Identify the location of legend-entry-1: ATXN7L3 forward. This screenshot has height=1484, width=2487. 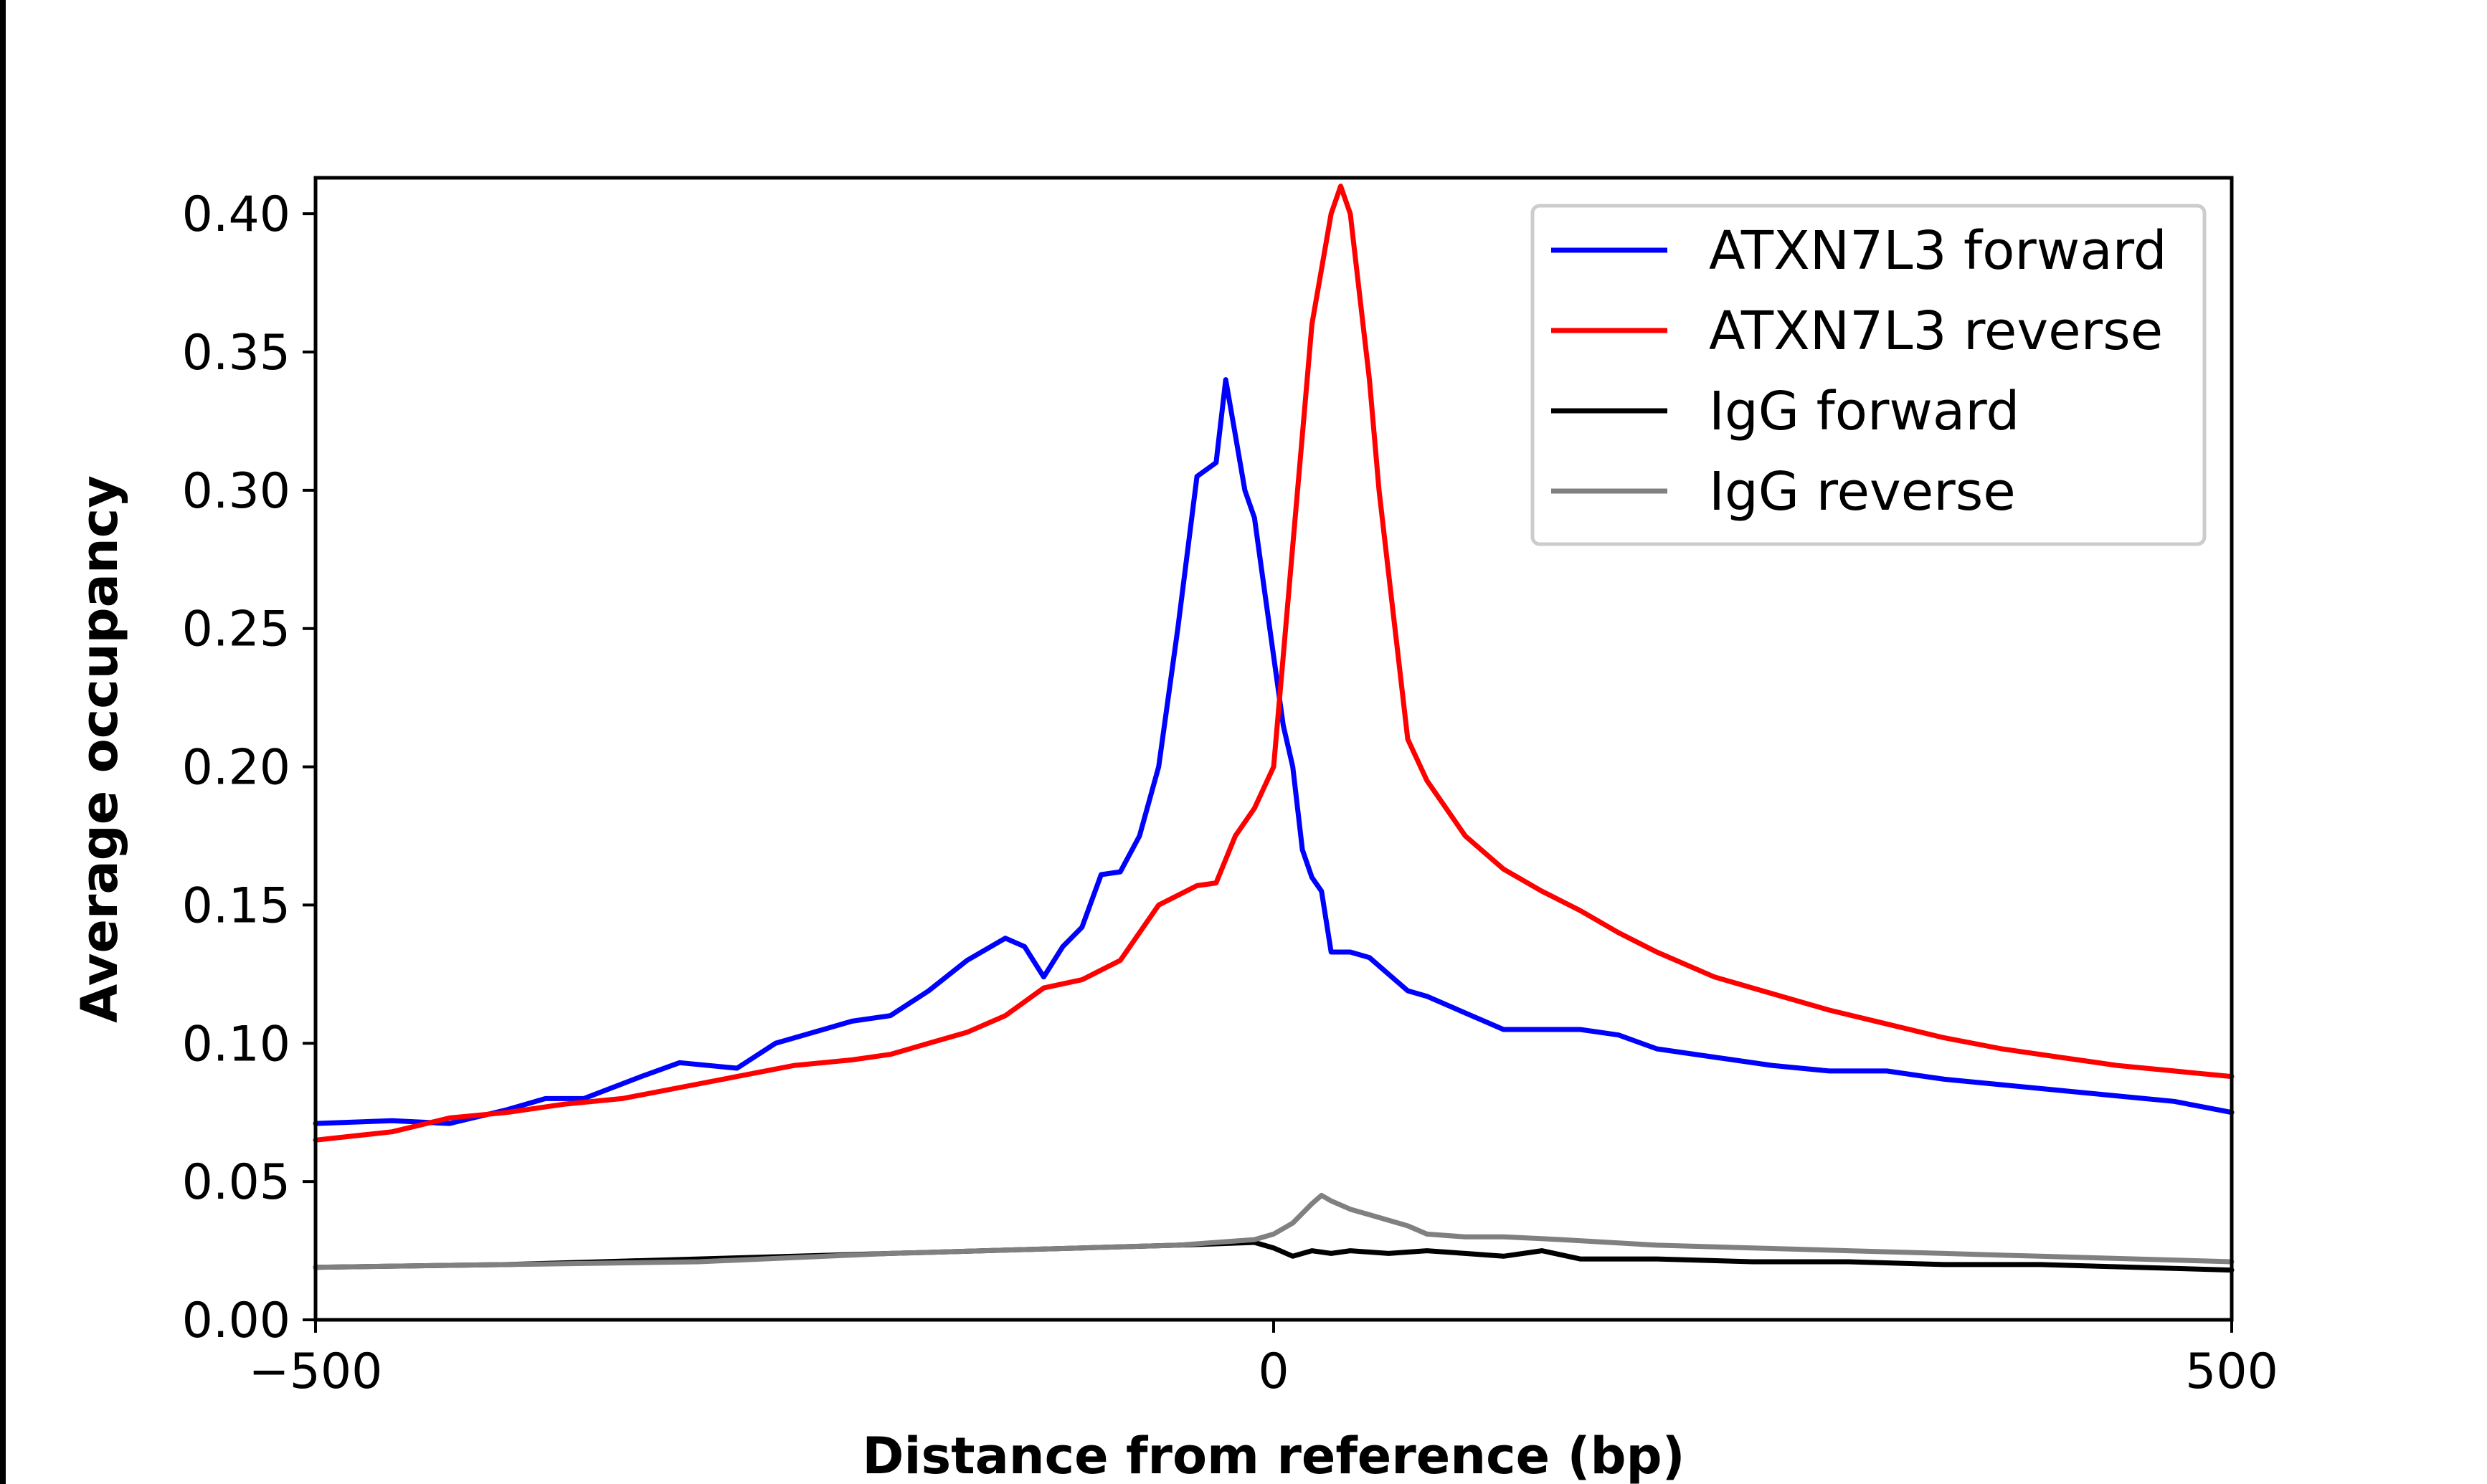
(1859, 251).